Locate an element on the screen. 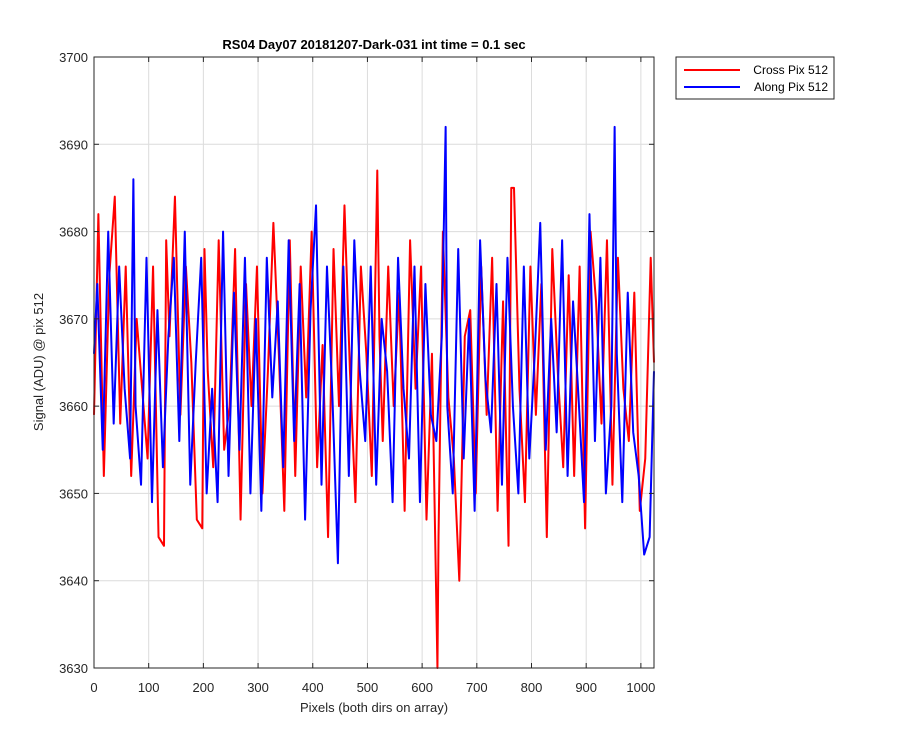 The image size is (900, 750). y-tick-label: 3680 is located at coordinates (73, 232).